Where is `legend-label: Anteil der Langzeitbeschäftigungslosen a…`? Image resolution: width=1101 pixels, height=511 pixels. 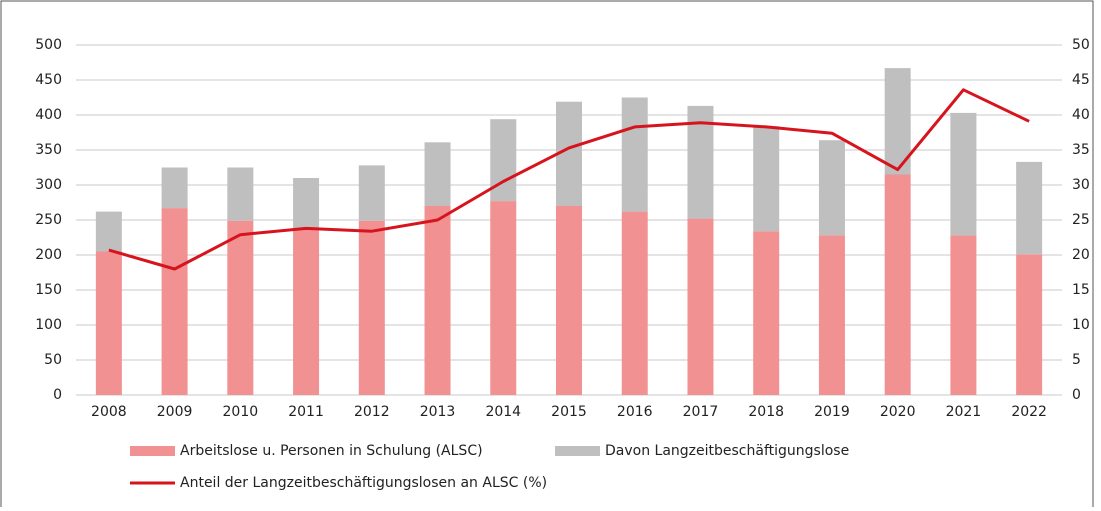
legend-label: Anteil der Langzeitbeschäftigungslosen a… is located at coordinates (363, 483).